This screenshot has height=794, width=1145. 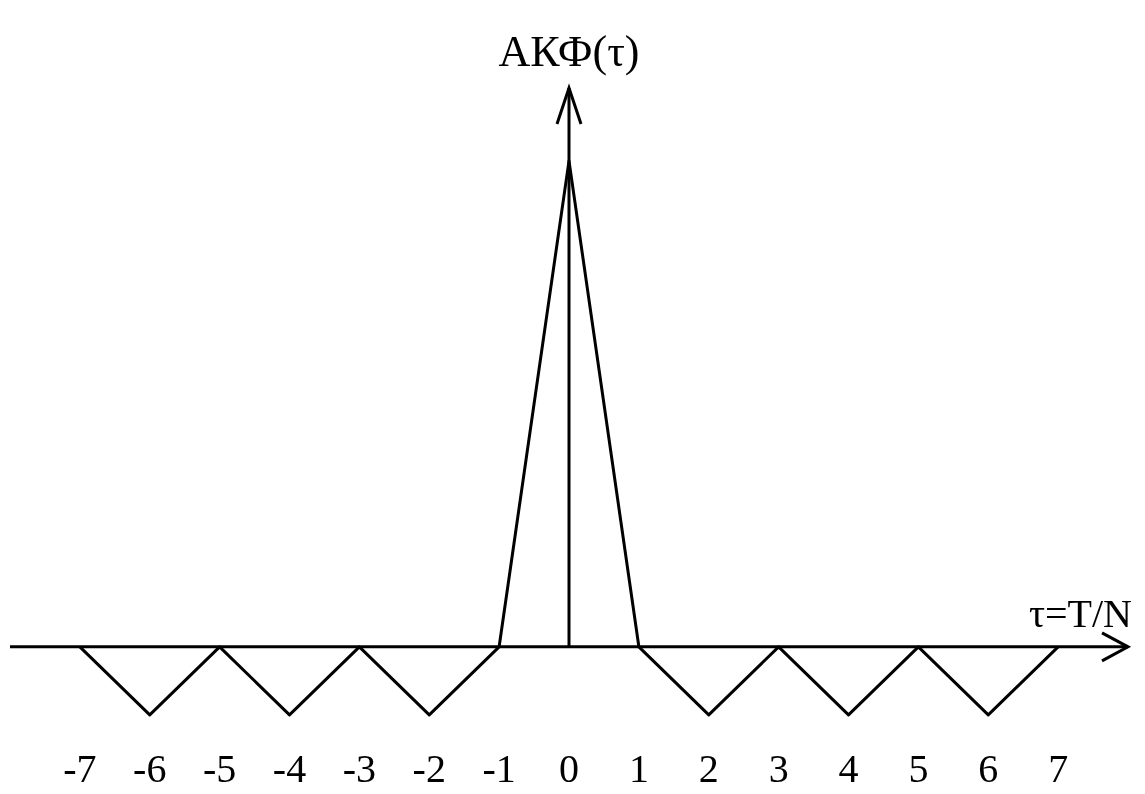 What do you see at coordinates (638, 769) in the screenshot?
I see `x-tick-label: 1` at bounding box center [638, 769].